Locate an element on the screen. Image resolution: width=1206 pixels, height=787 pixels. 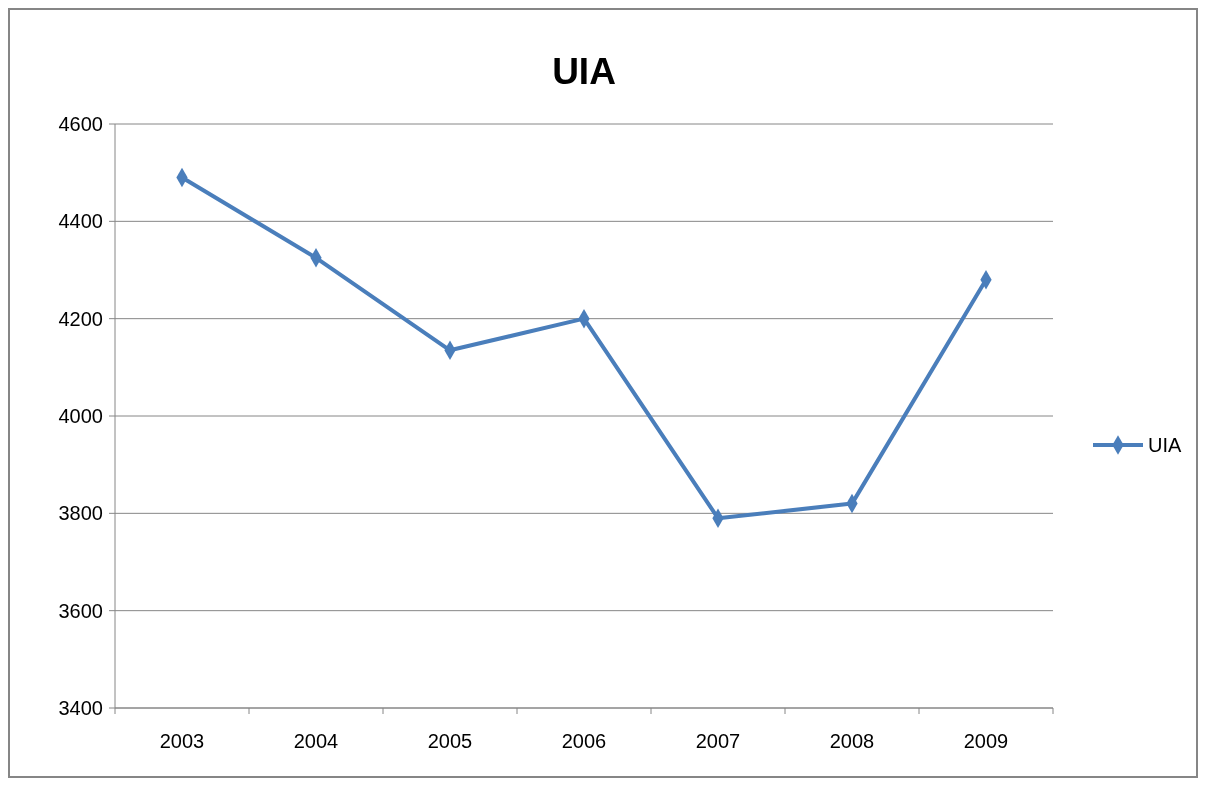
y-tick-label: 4000 is located at coordinates (80, 416).